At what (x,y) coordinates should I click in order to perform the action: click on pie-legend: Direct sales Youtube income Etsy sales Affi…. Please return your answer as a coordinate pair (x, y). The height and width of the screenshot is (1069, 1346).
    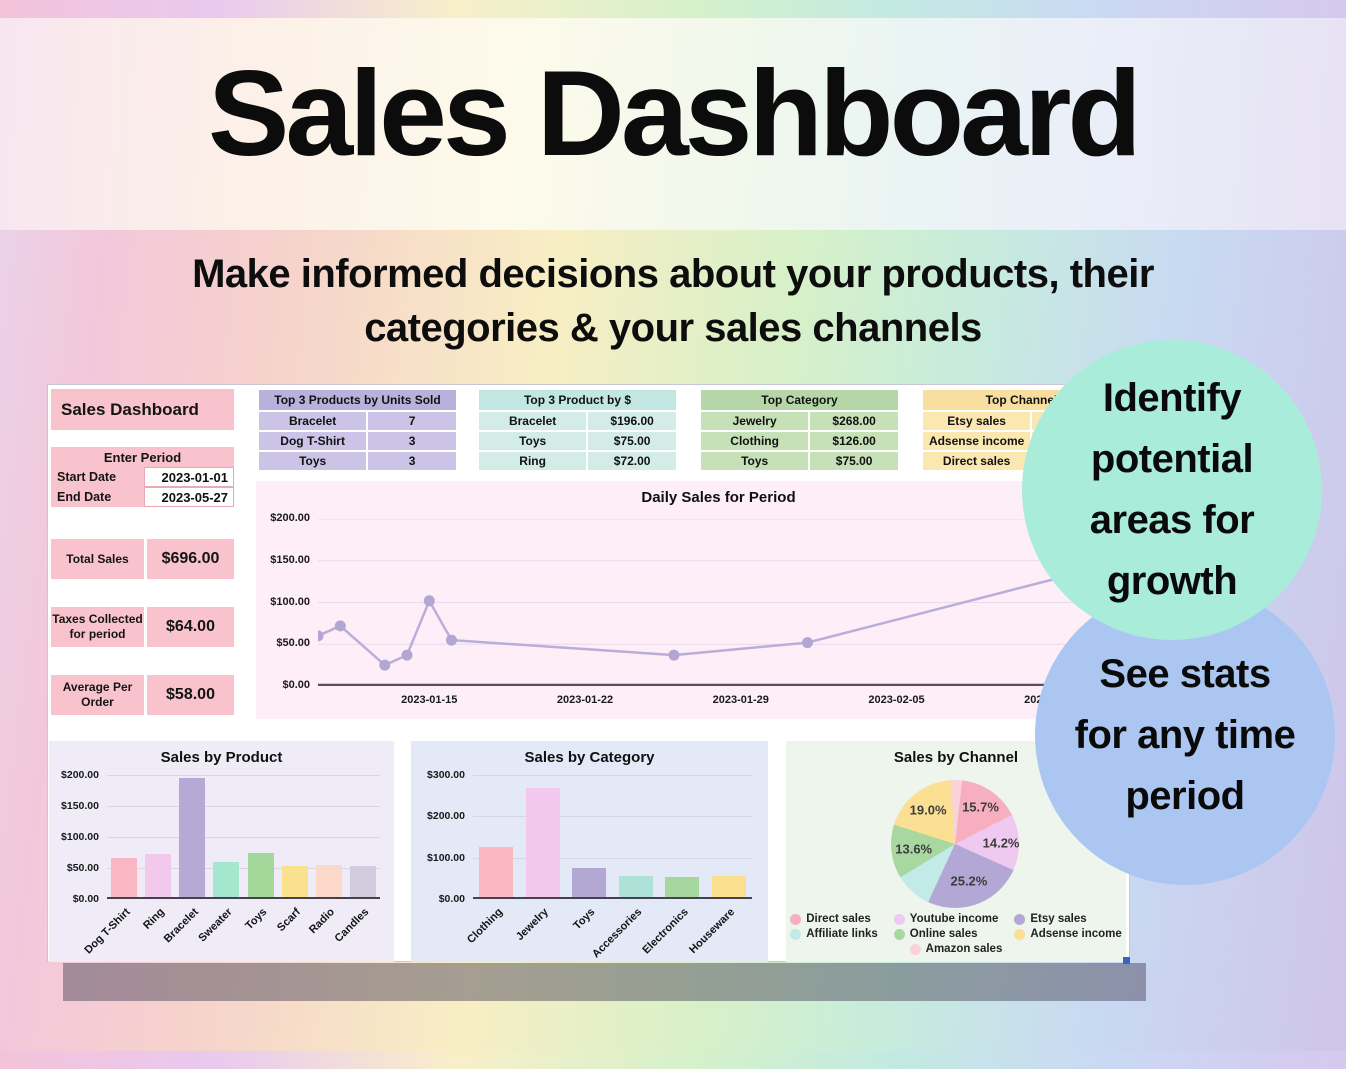
    Looking at the image, I should click on (956, 934).